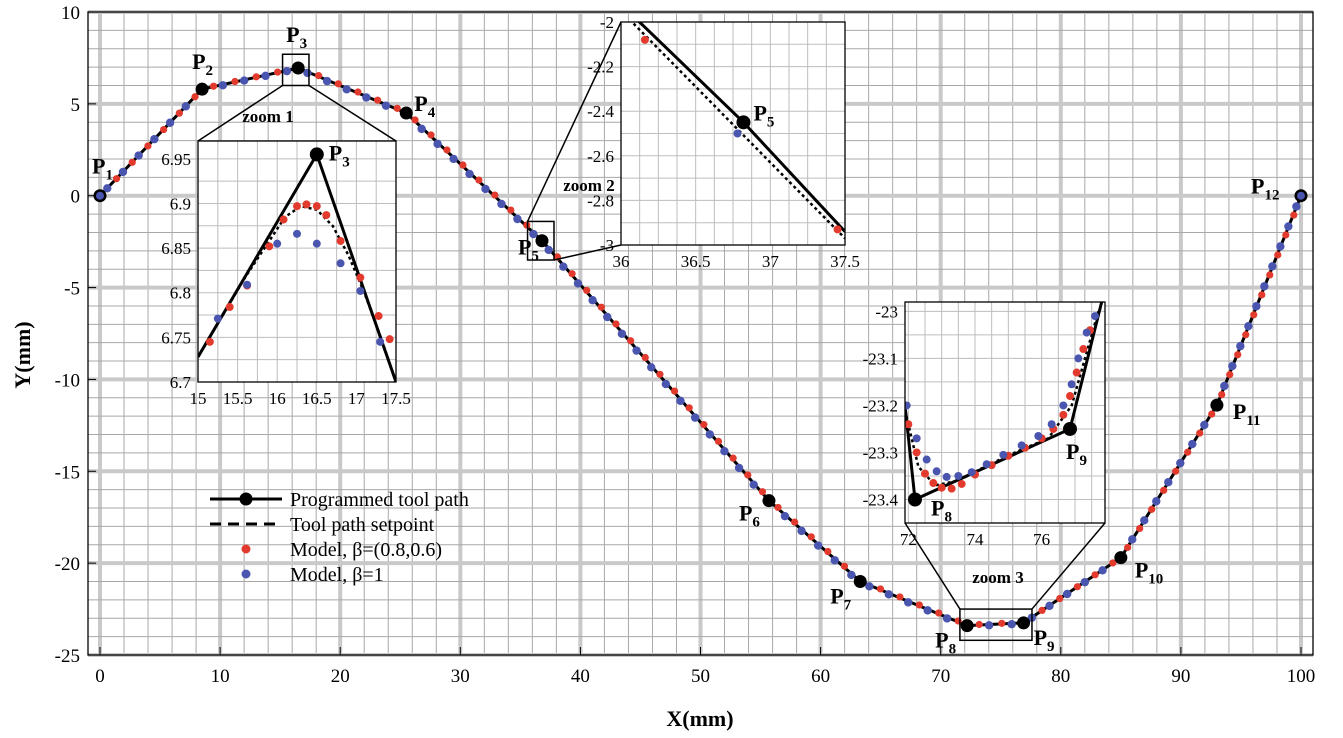 This screenshot has width=1343, height=738. What do you see at coordinates (76, 197) in the screenshot?
I see `y-tick-label: 0` at bounding box center [76, 197].